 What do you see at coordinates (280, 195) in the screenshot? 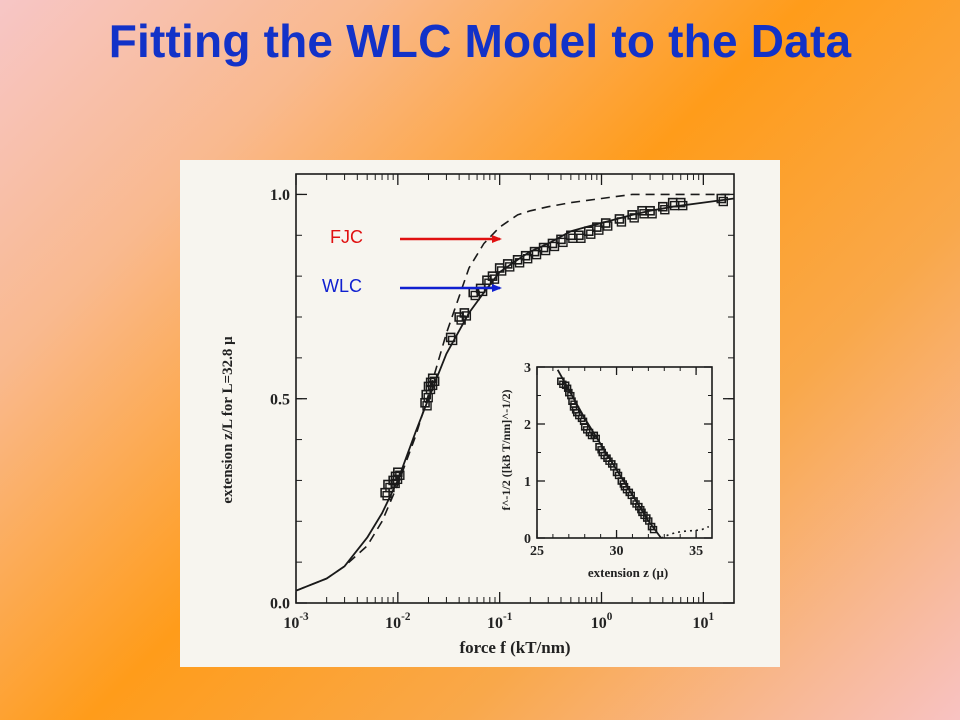
I see `main-y-tick-label: 1.0` at bounding box center [280, 195].